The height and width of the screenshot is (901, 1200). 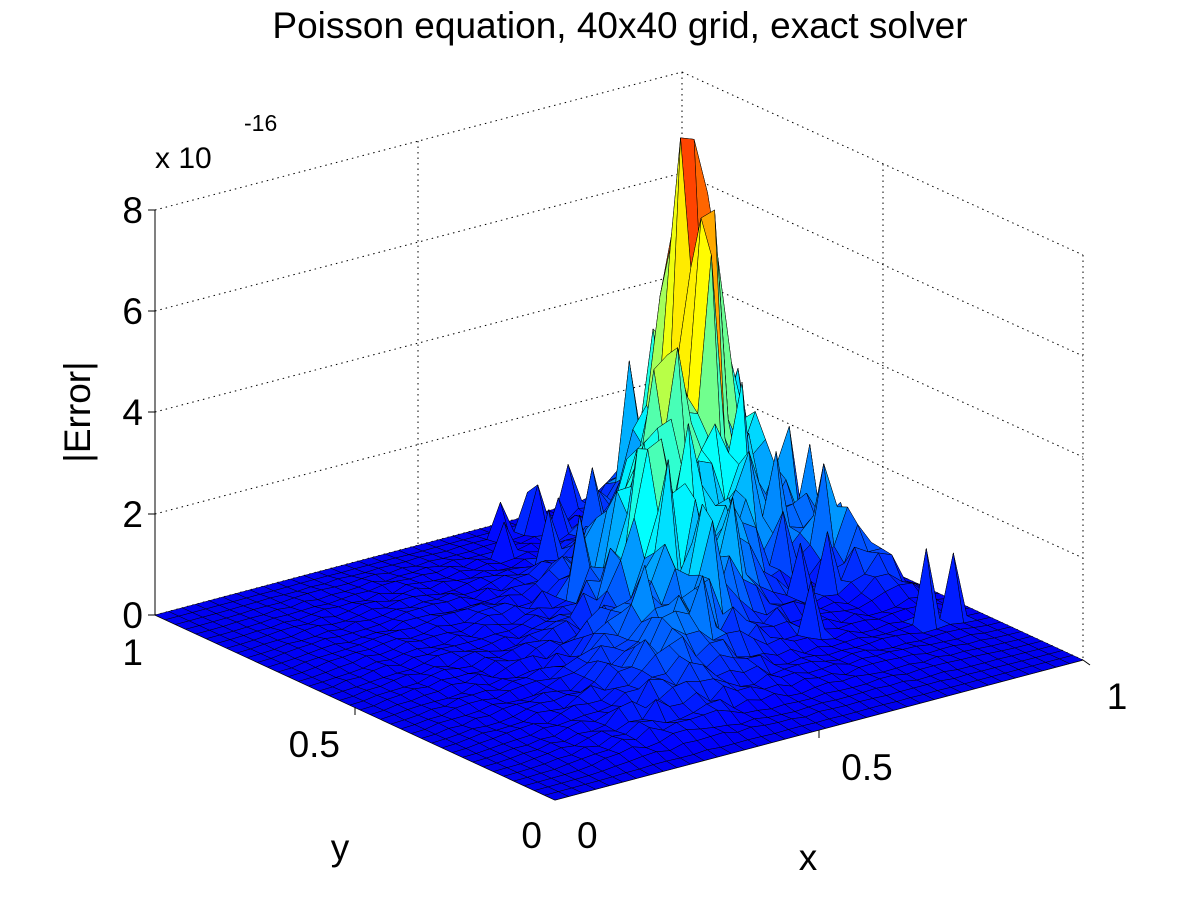 I want to click on z-tick-label: 2, so click(x=132, y=514).